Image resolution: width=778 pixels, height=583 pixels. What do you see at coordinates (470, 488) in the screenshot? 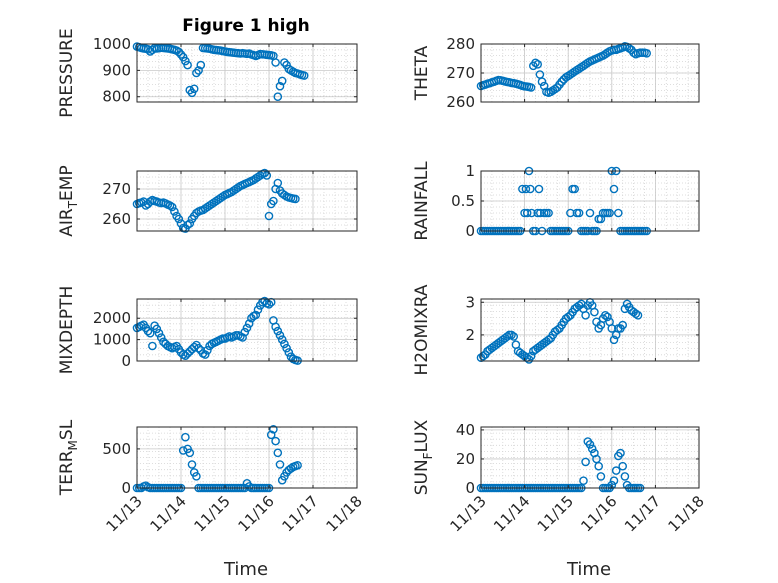
I see `subplot-sun-flux-y-tick-label: 0` at bounding box center [470, 488].